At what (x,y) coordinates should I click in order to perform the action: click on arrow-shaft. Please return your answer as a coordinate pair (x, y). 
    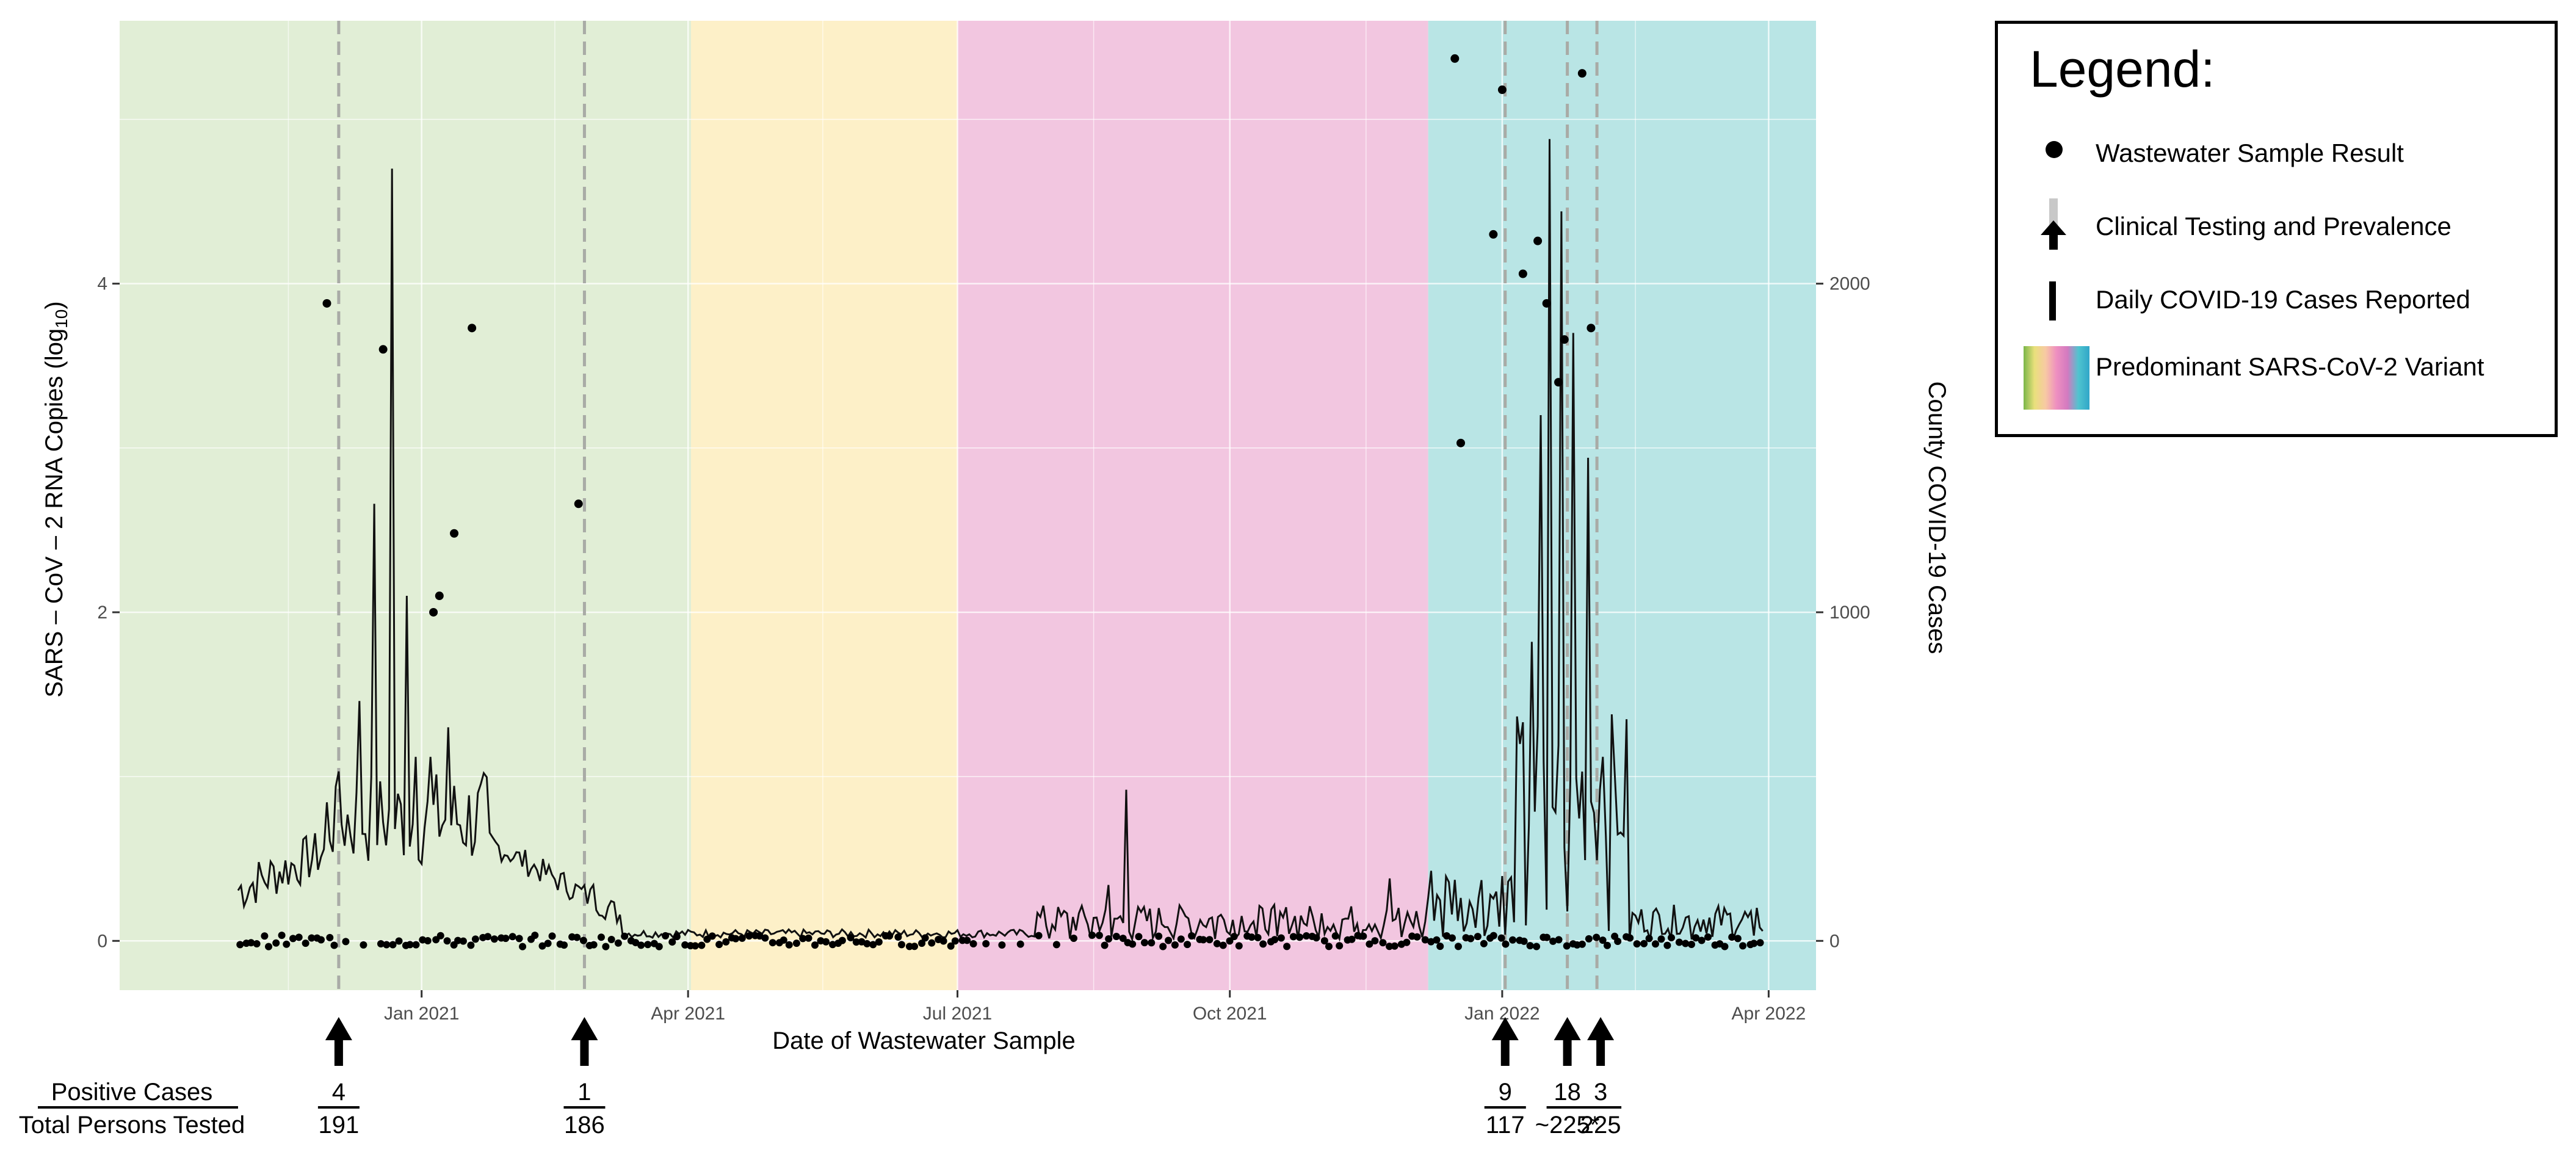
    Looking at the image, I should click on (338, 1052).